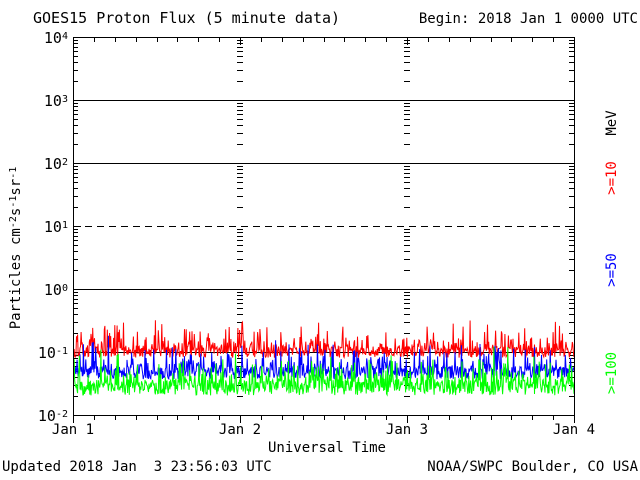  I want to click on legend-series-label: >=100, so click(612, 373).